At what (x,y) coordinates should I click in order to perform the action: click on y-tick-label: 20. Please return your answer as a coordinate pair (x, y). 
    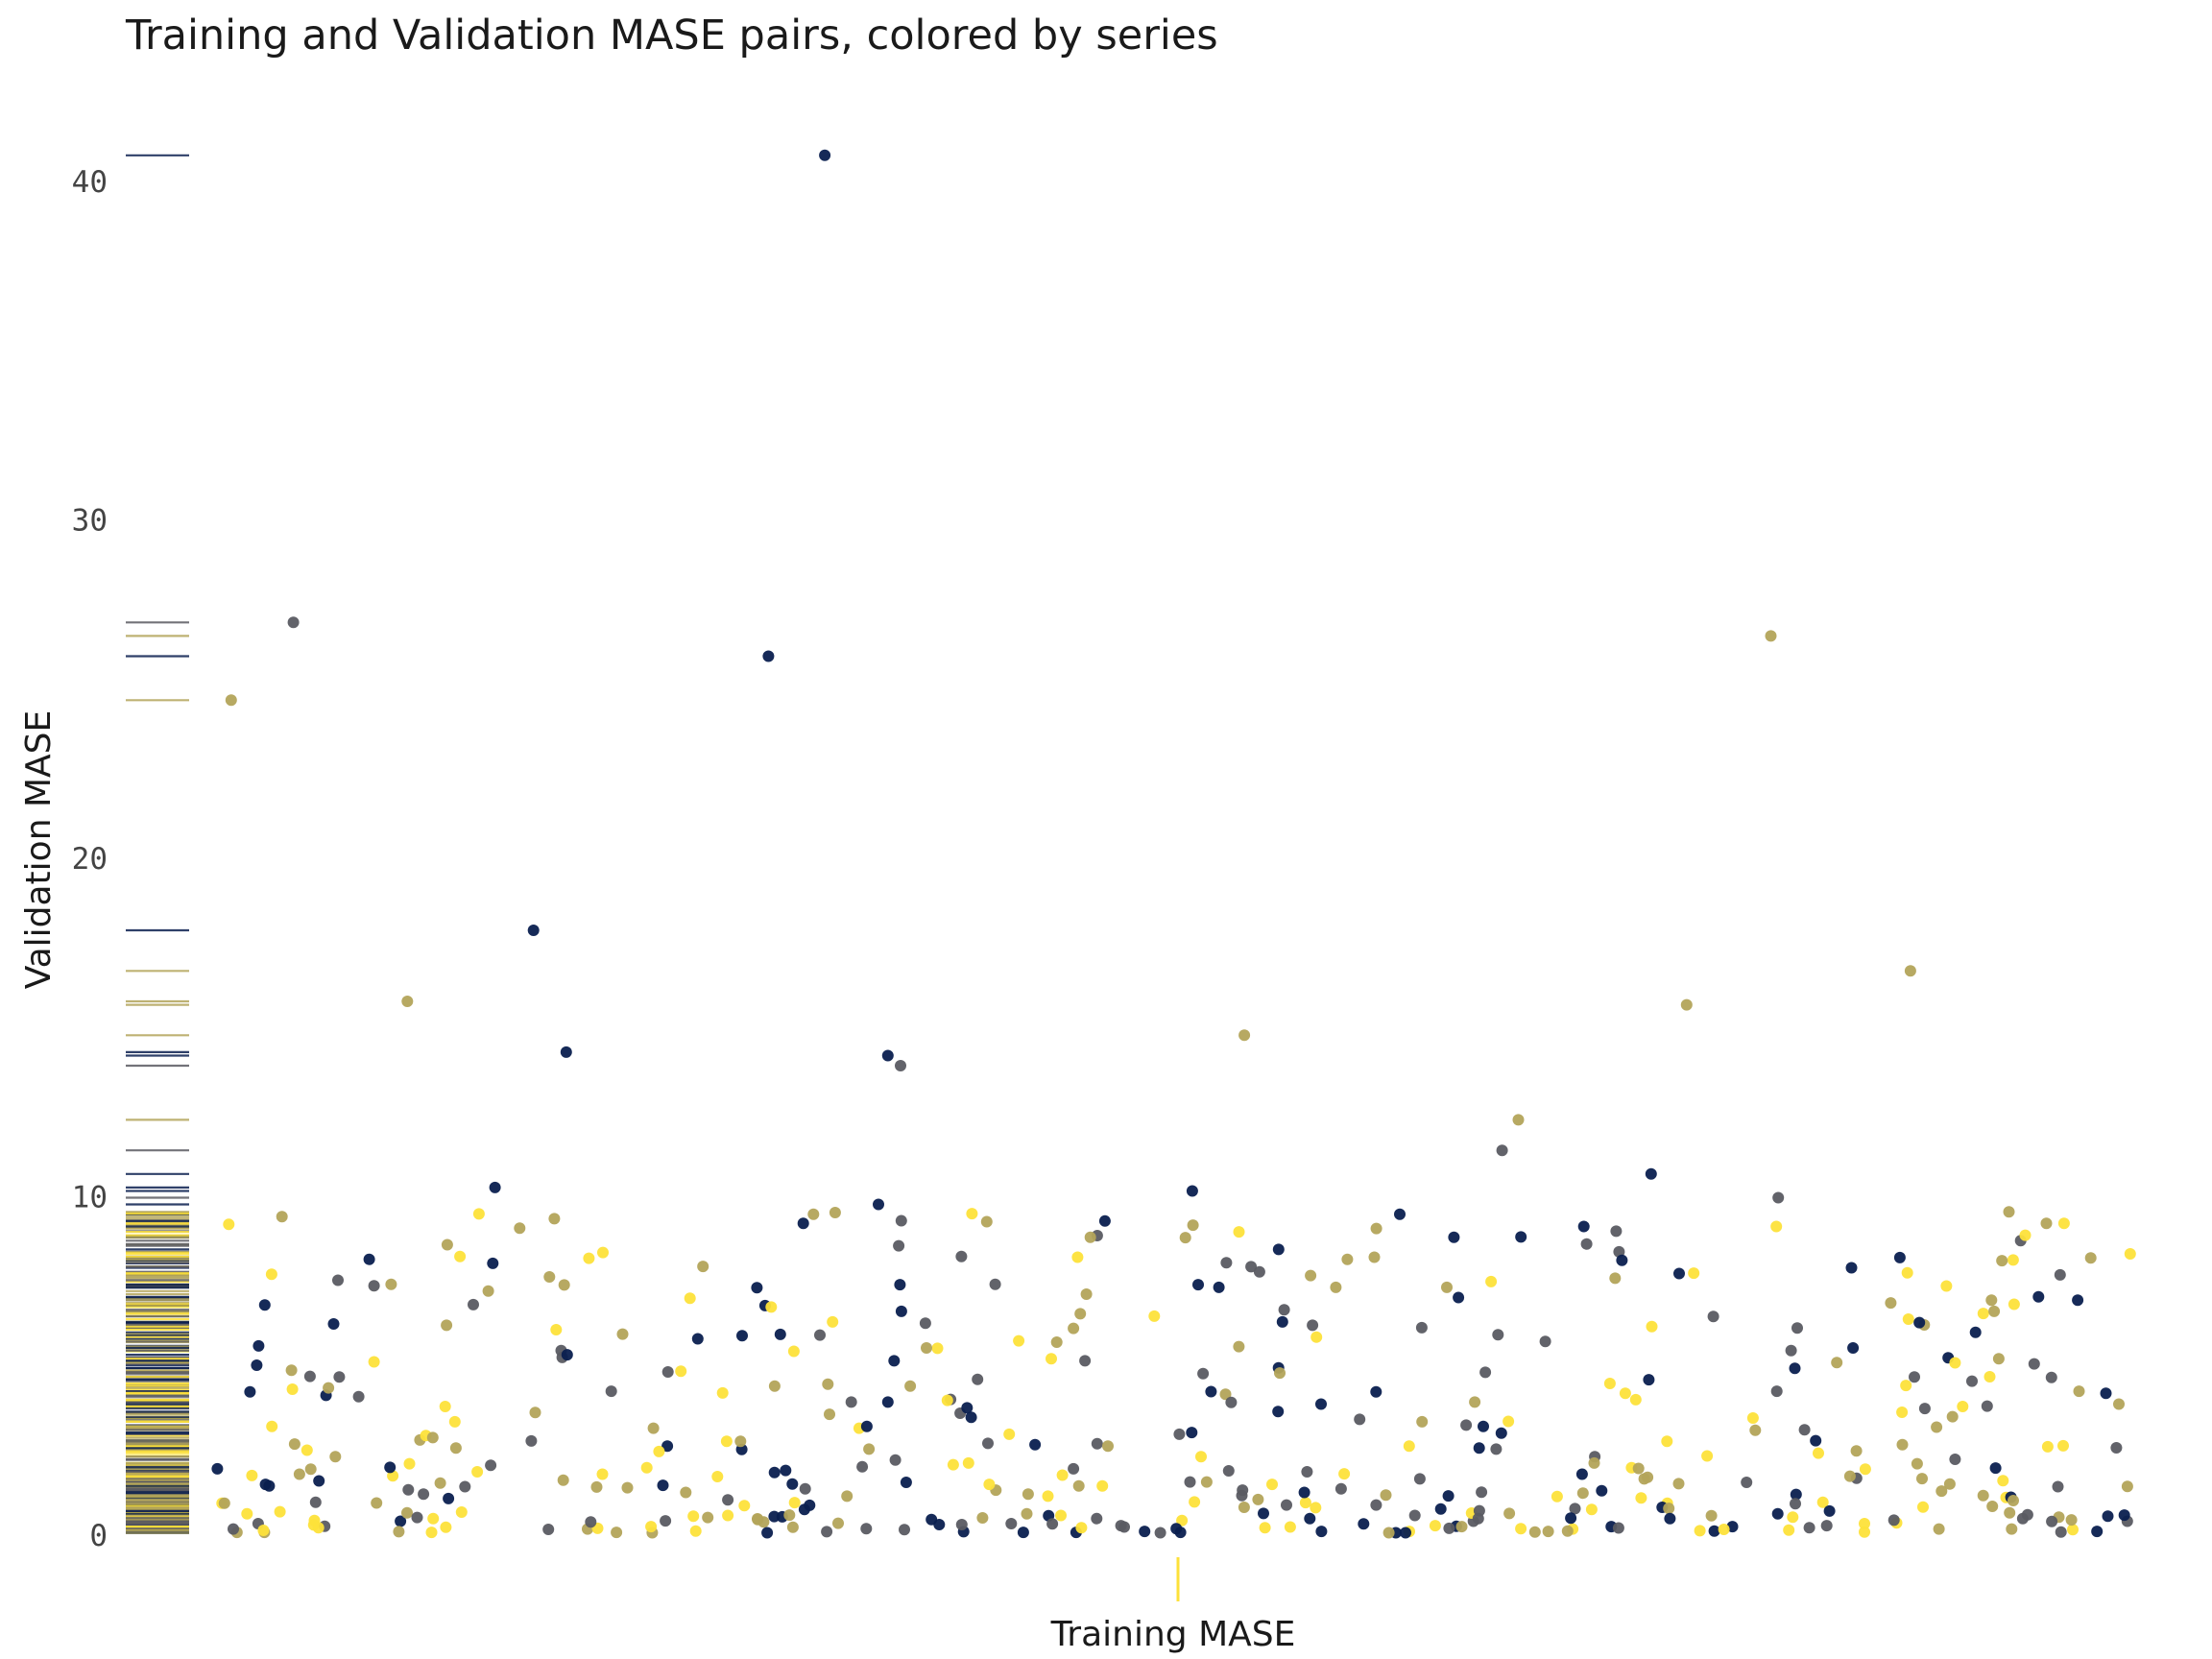
    Looking at the image, I should click on (90, 859).